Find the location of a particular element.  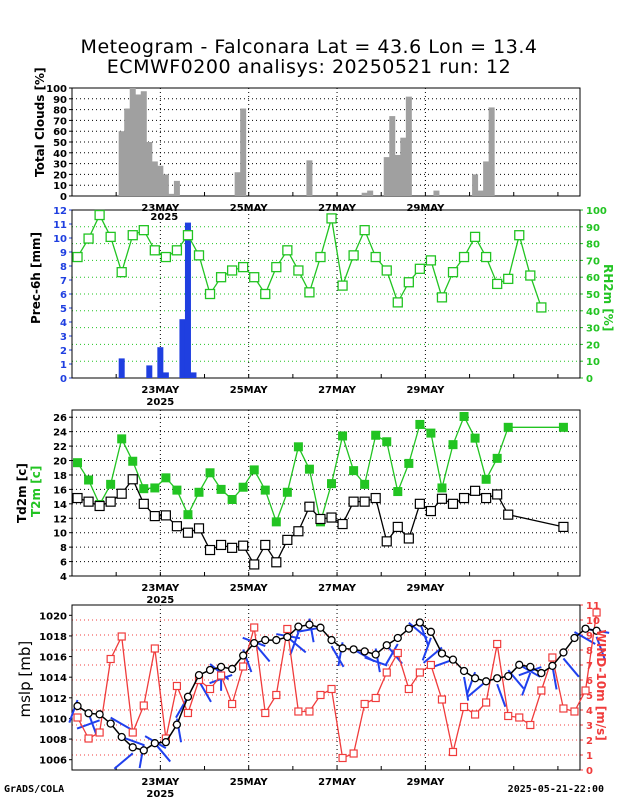

wind-y-tick-label: 0 is located at coordinates (589, 771).